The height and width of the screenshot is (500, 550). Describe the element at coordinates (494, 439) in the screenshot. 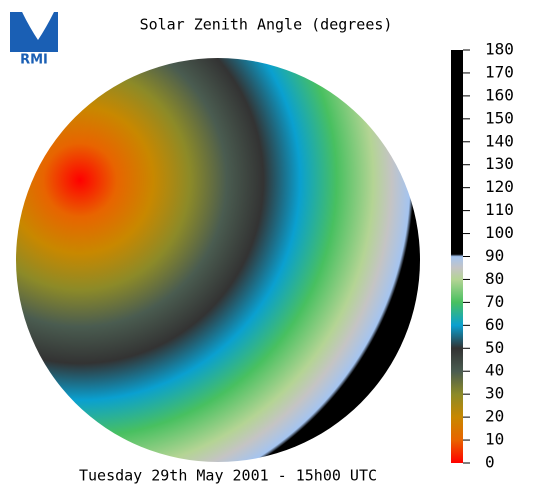

I see `tick-label: 10` at that location.